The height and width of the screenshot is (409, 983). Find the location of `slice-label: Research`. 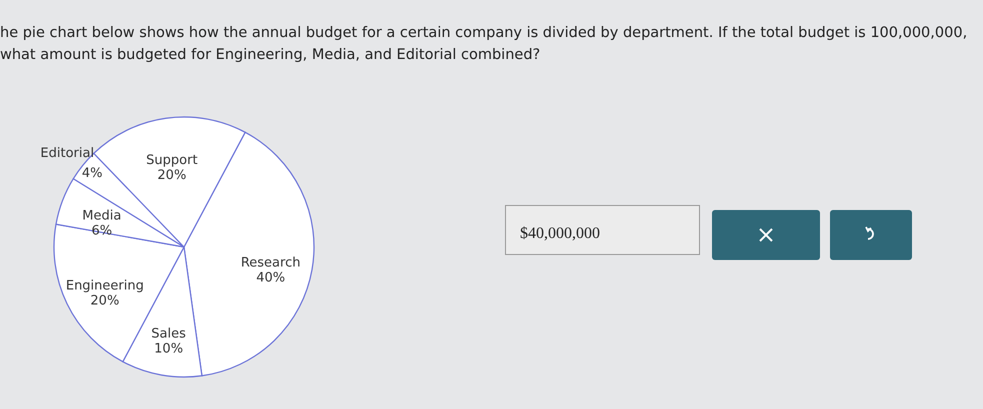

slice-label: Research is located at coordinates (270, 262).